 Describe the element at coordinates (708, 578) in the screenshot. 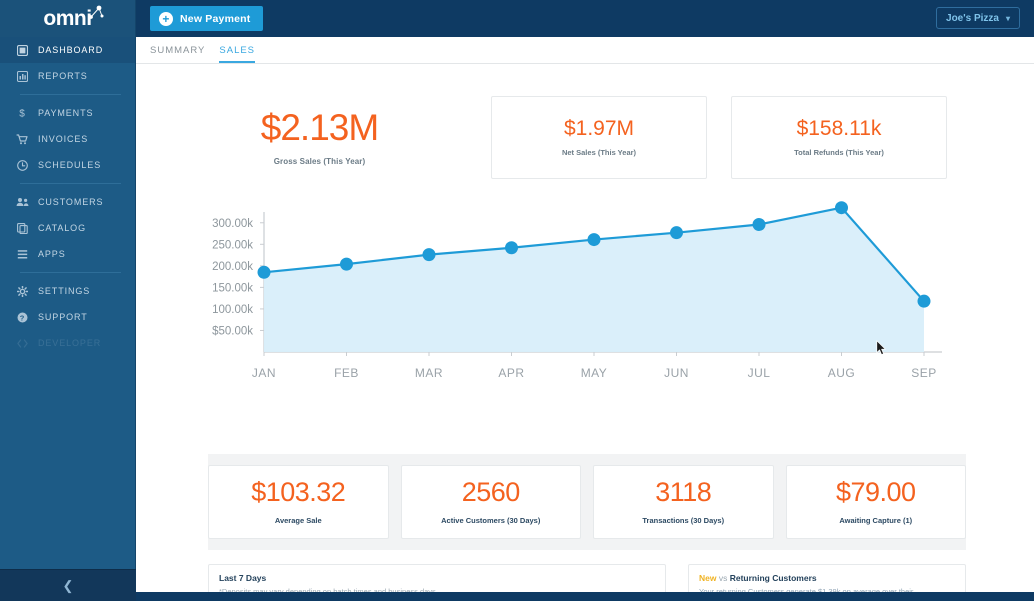

I see `panel-title-new: New` at that location.